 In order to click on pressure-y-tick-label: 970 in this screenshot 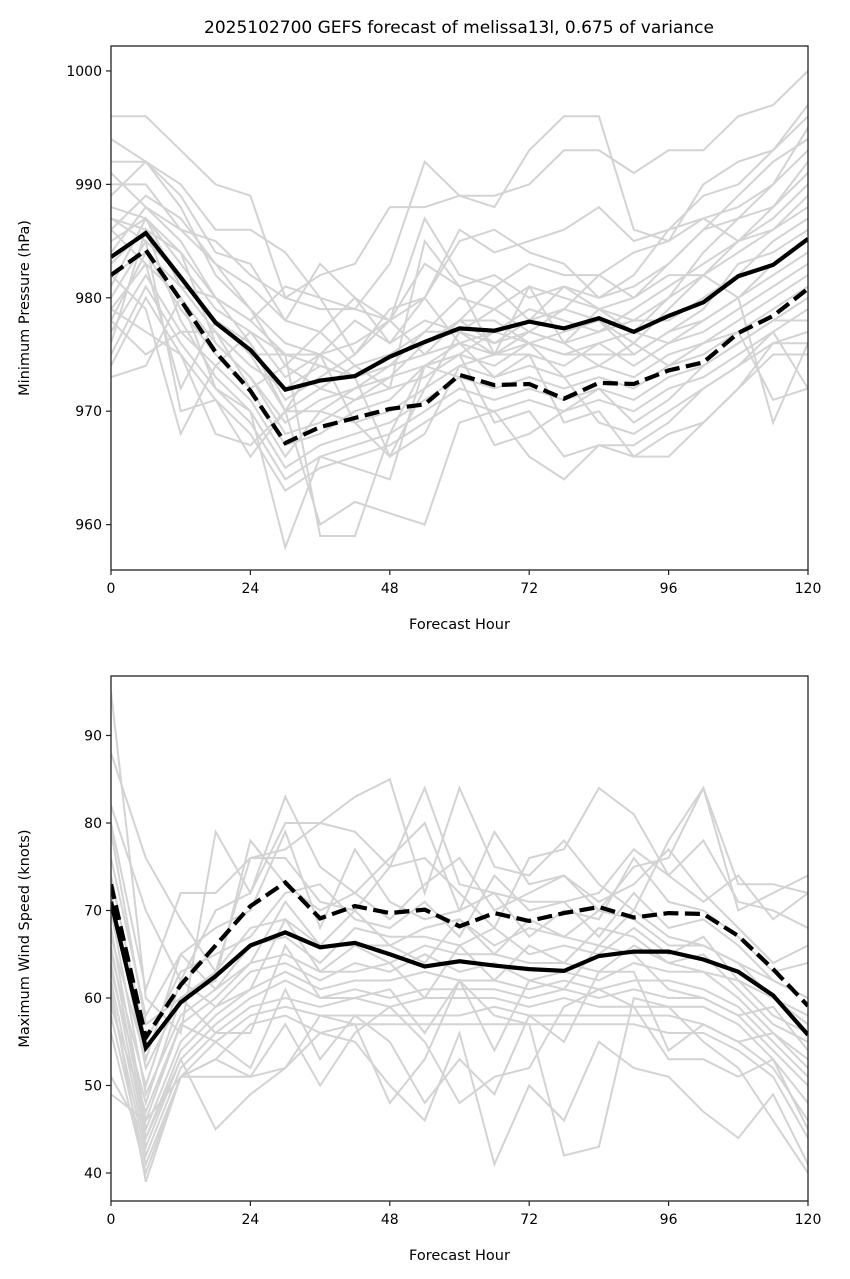, I will do `click(88, 412)`.